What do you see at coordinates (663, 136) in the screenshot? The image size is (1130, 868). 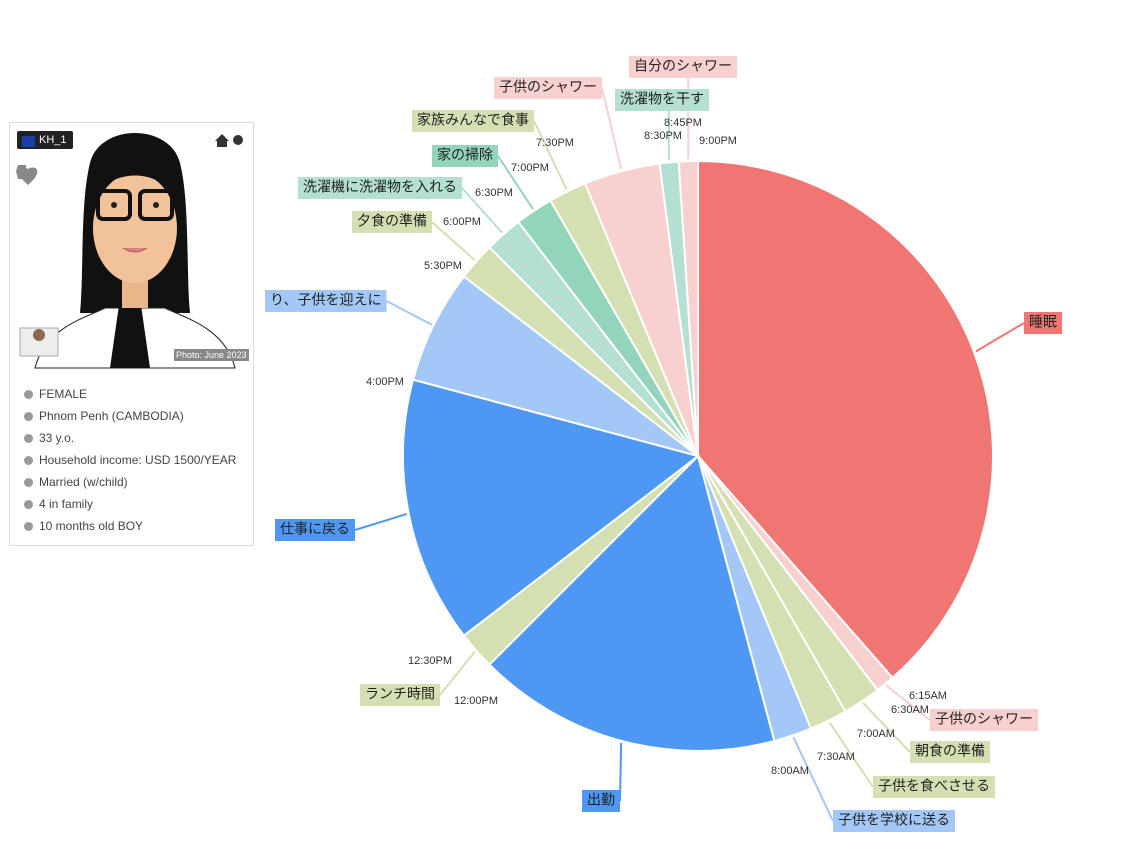 I see `time-label: 8:30PM` at bounding box center [663, 136].